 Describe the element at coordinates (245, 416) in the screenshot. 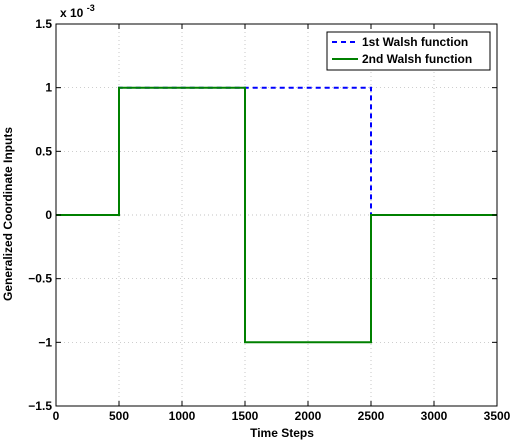

I see `x-tick-label: 1500` at that location.